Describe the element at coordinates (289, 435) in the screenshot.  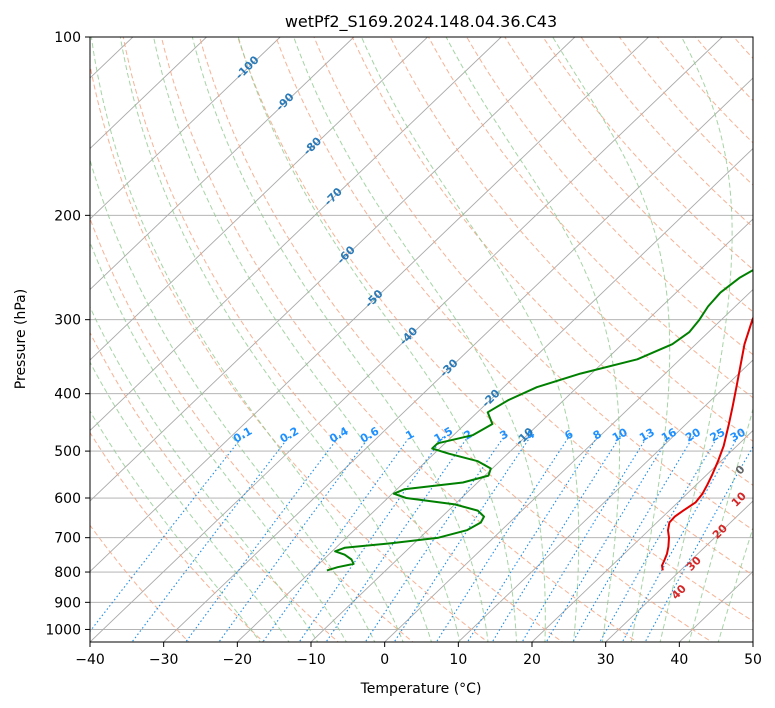
I see `mixing-ratio-label: 0.2` at that location.